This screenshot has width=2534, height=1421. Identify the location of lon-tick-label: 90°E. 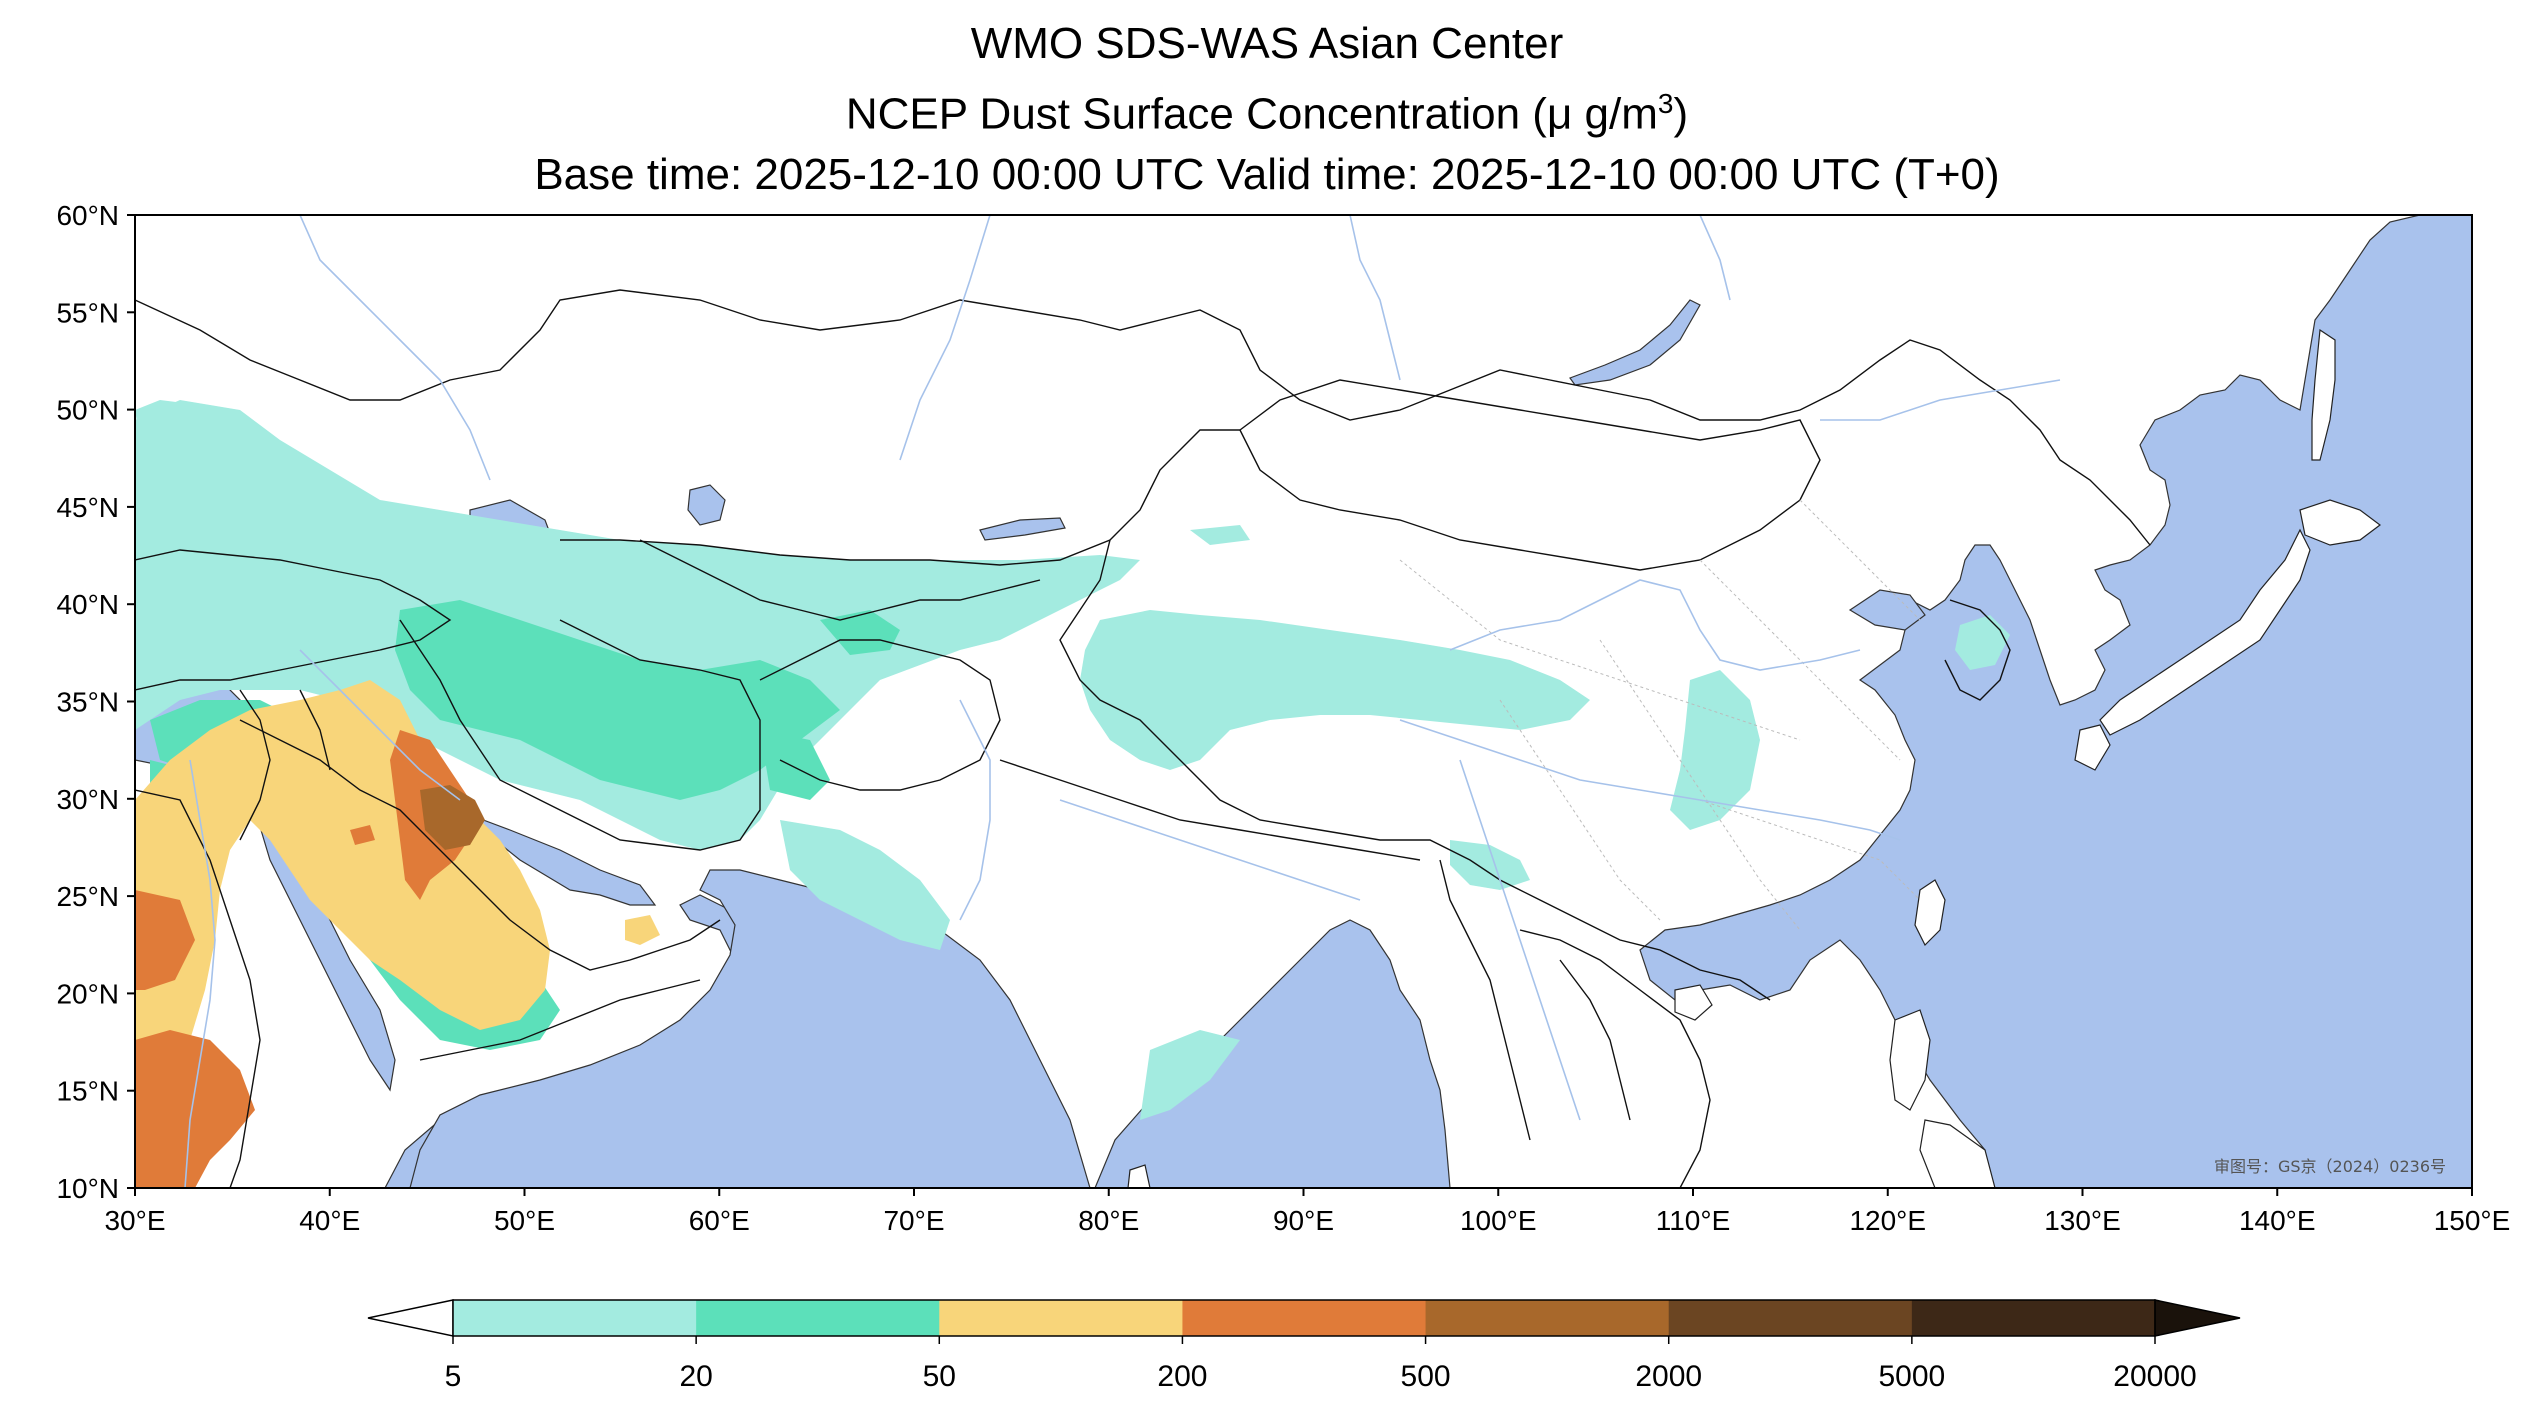
(1303, 1220).